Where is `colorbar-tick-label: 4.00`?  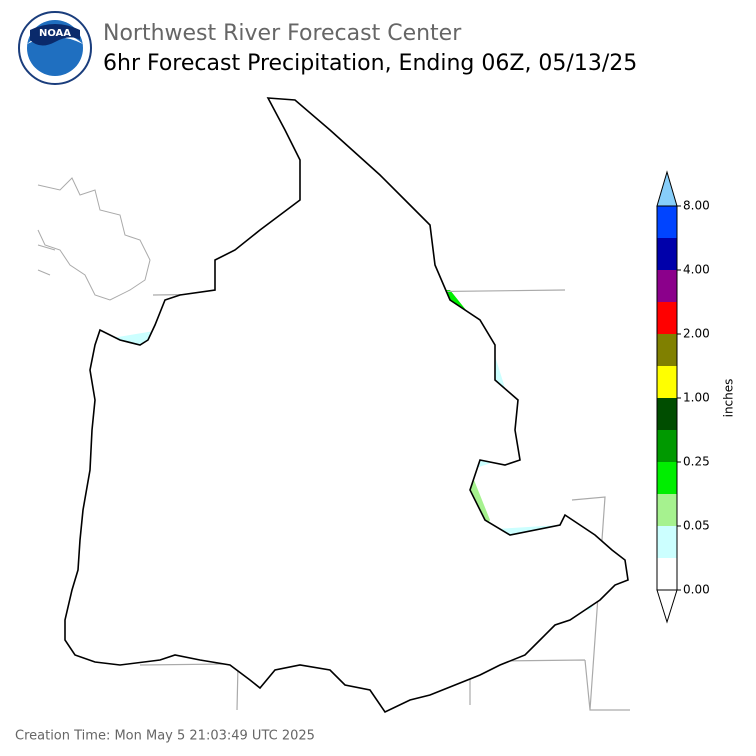 colorbar-tick-label: 4.00 is located at coordinates (696, 270).